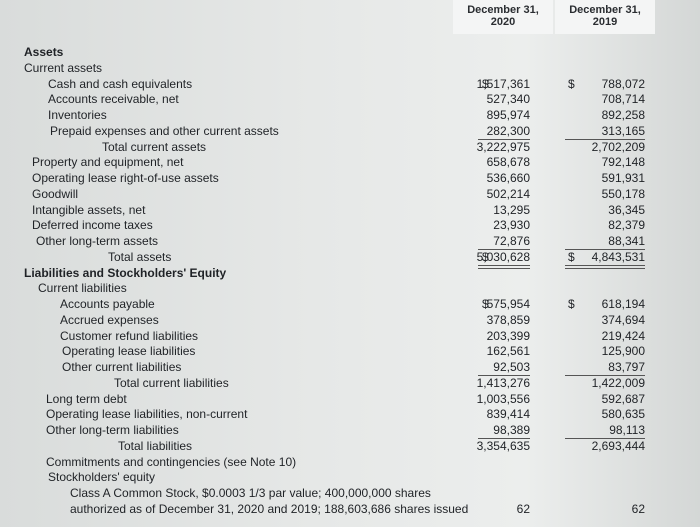 This screenshot has height=527, width=700. I want to click on value-2020: 92,503, so click(511, 367).